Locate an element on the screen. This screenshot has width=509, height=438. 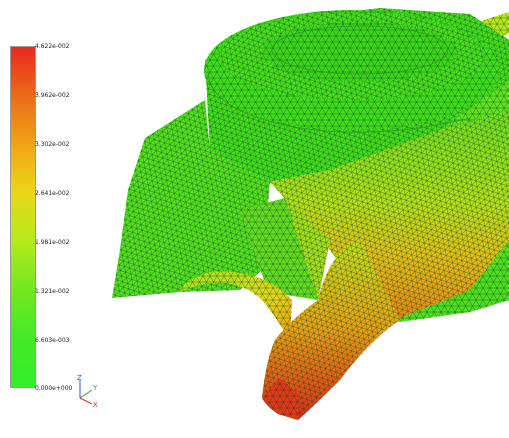
scalar-bar-label: 1.981e-002 is located at coordinates (52, 242).